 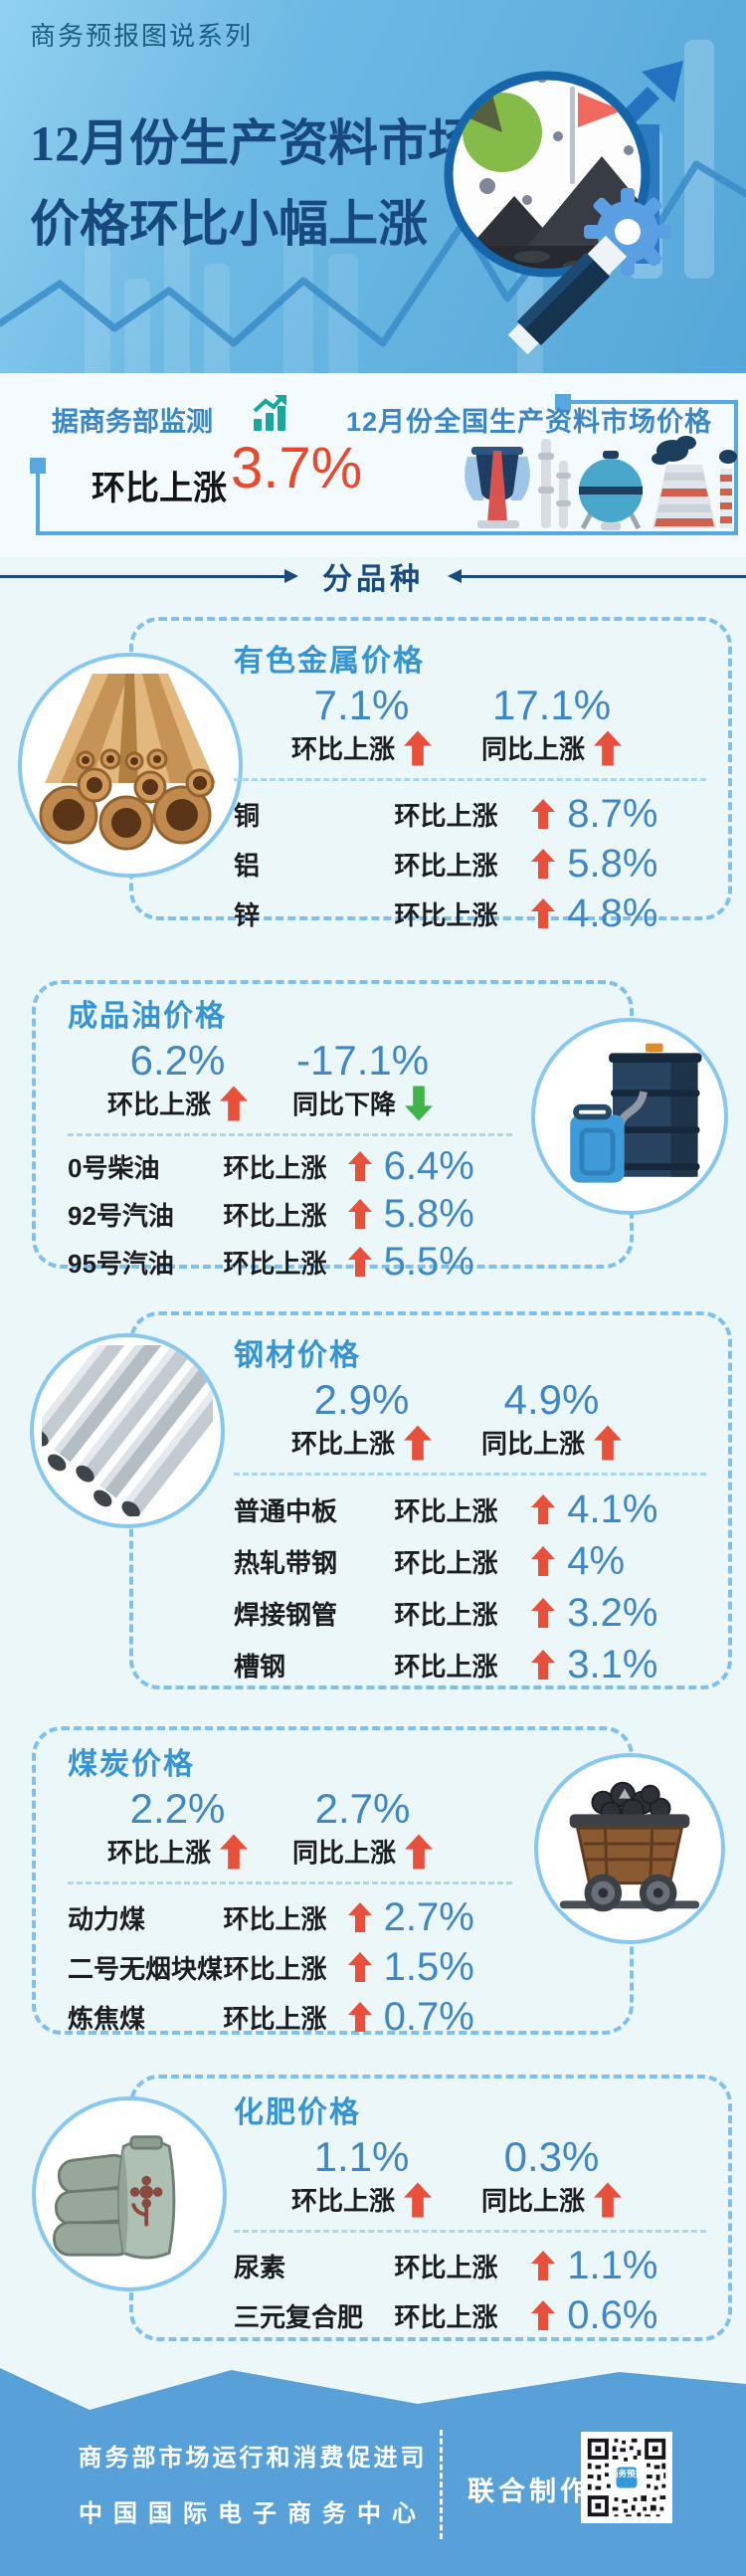 What do you see at coordinates (363, 1079) in the screenshot?
I see `yoy-stat: -17.1% 同比下降` at bounding box center [363, 1079].